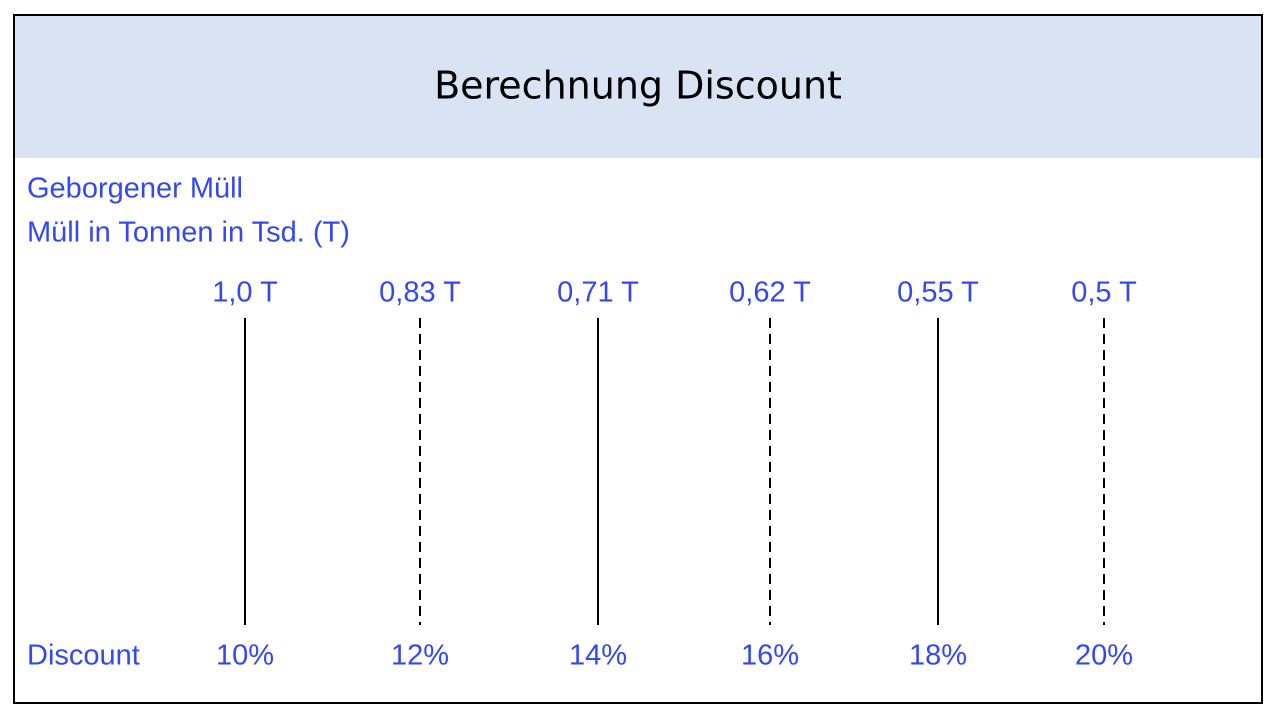 The image size is (1276, 720). Describe the element at coordinates (420, 293) in the screenshot. I see `top-label: 0,83 T` at that location.